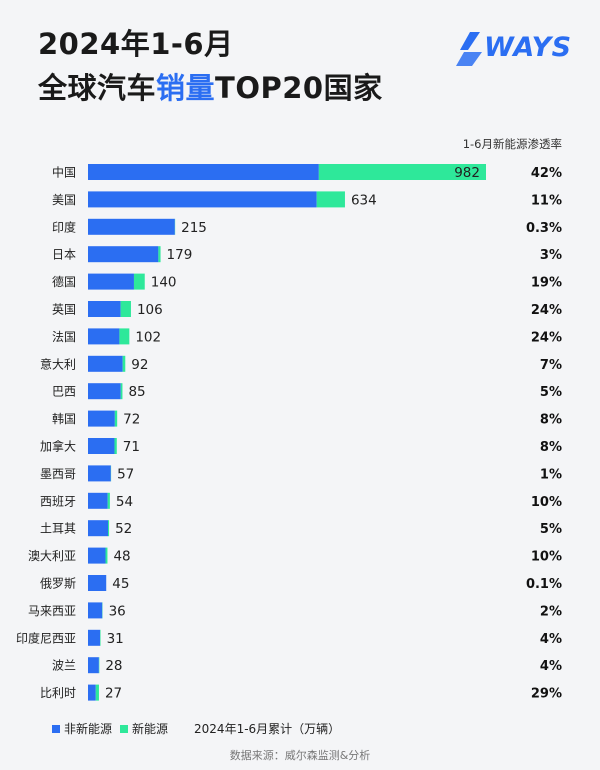  What do you see at coordinates (150, 310) in the screenshot?
I see `value-label: 106` at bounding box center [150, 310].